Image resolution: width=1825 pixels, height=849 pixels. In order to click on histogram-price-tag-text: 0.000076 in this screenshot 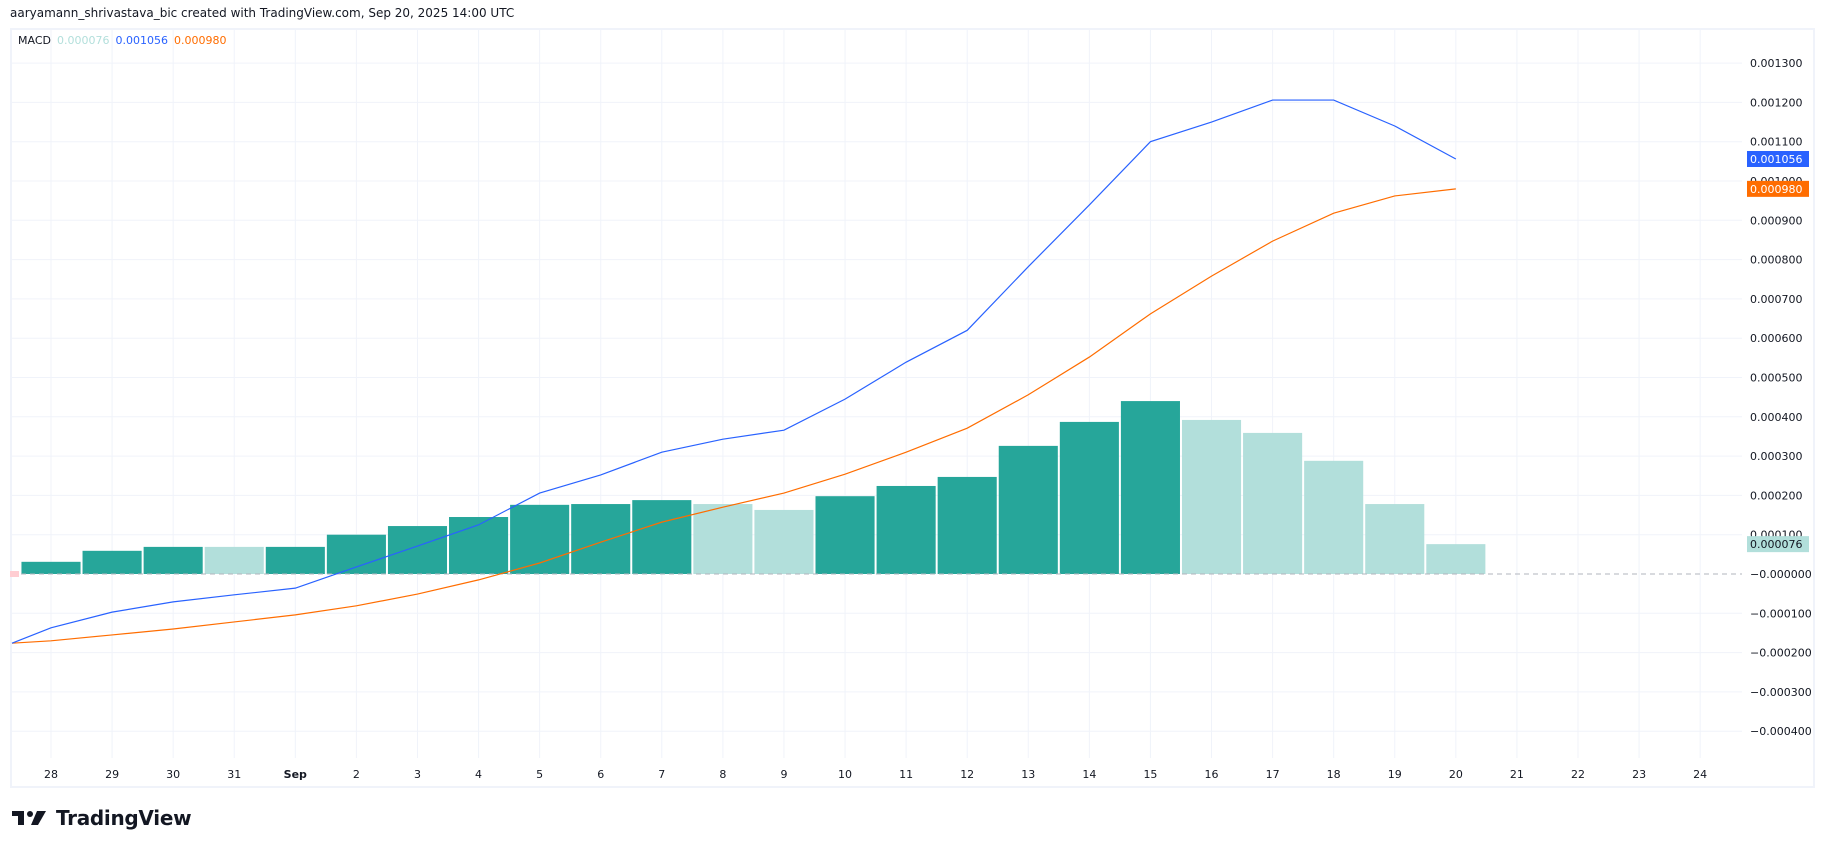, I will do `click(1776, 544)`.